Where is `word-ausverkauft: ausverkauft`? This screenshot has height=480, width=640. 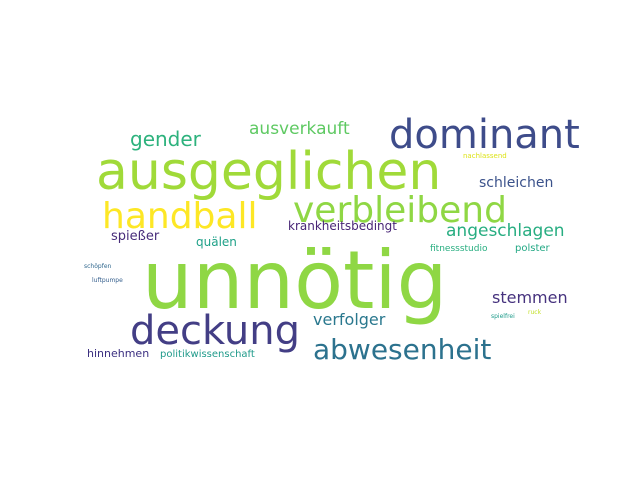
word-ausverkauft: ausverkauft is located at coordinates (299, 129).